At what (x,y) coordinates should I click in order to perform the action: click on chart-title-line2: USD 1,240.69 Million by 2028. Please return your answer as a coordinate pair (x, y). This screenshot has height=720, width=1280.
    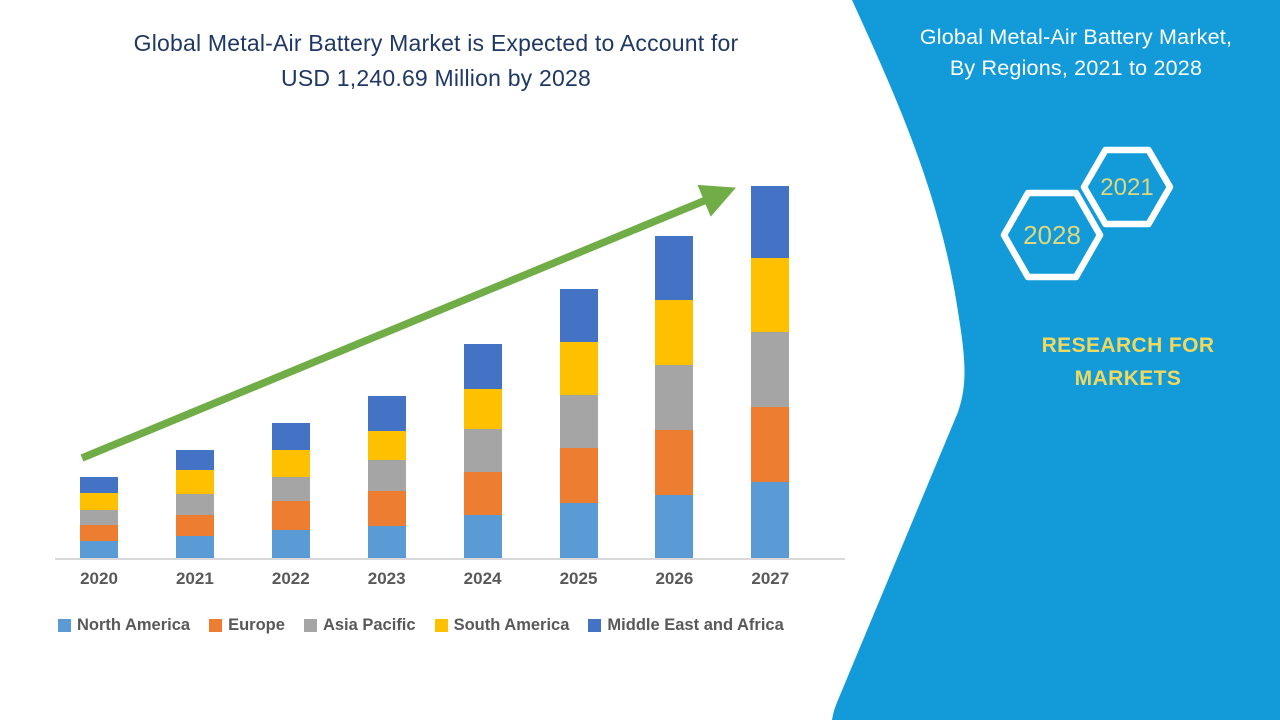
    Looking at the image, I should click on (436, 78).